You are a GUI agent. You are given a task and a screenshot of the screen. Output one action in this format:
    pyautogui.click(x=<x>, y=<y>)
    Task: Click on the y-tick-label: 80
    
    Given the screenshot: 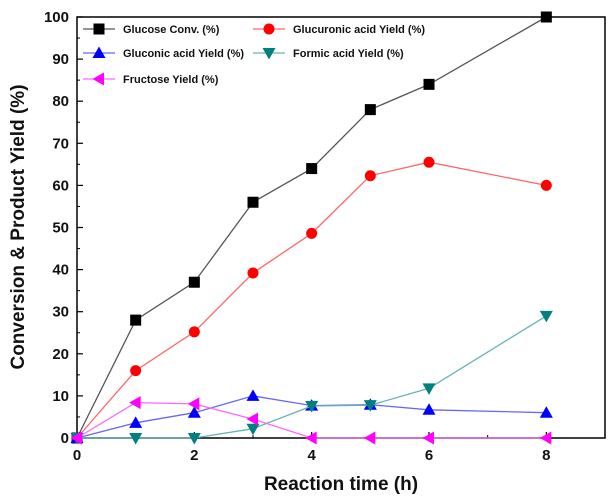 What is the action you would take?
    pyautogui.click(x=60, y=101)
    